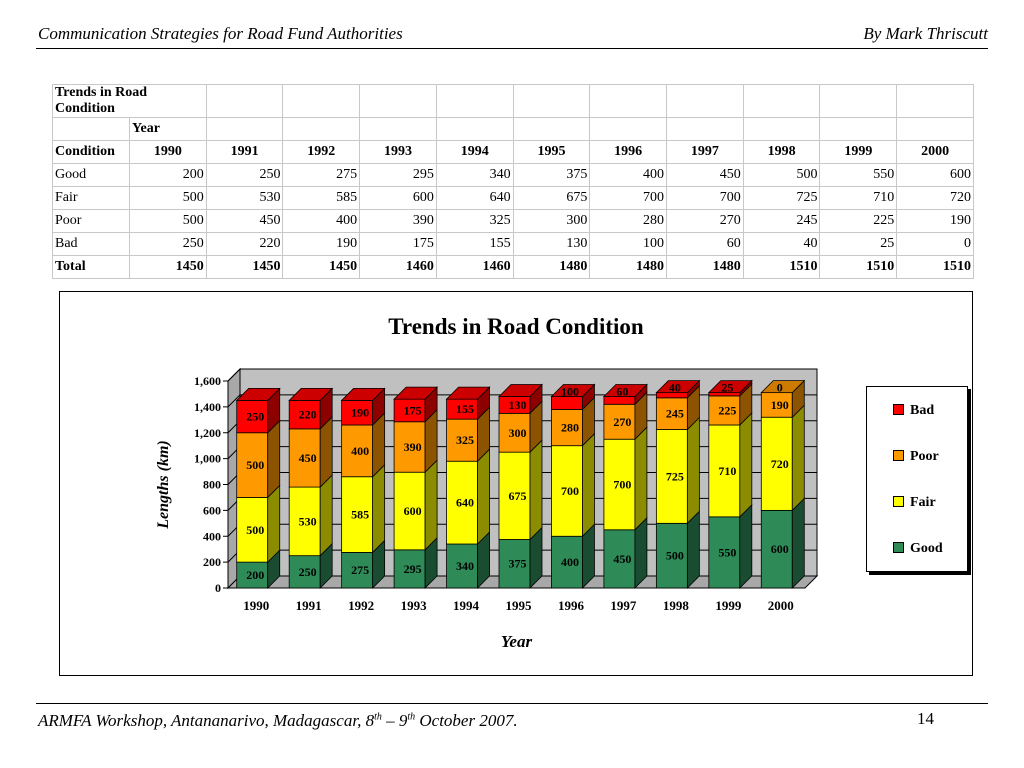  What do you see at coordinates (244, 244) in the screenshot?
I see `table-cell: 220` at bounding box center [244, 244].